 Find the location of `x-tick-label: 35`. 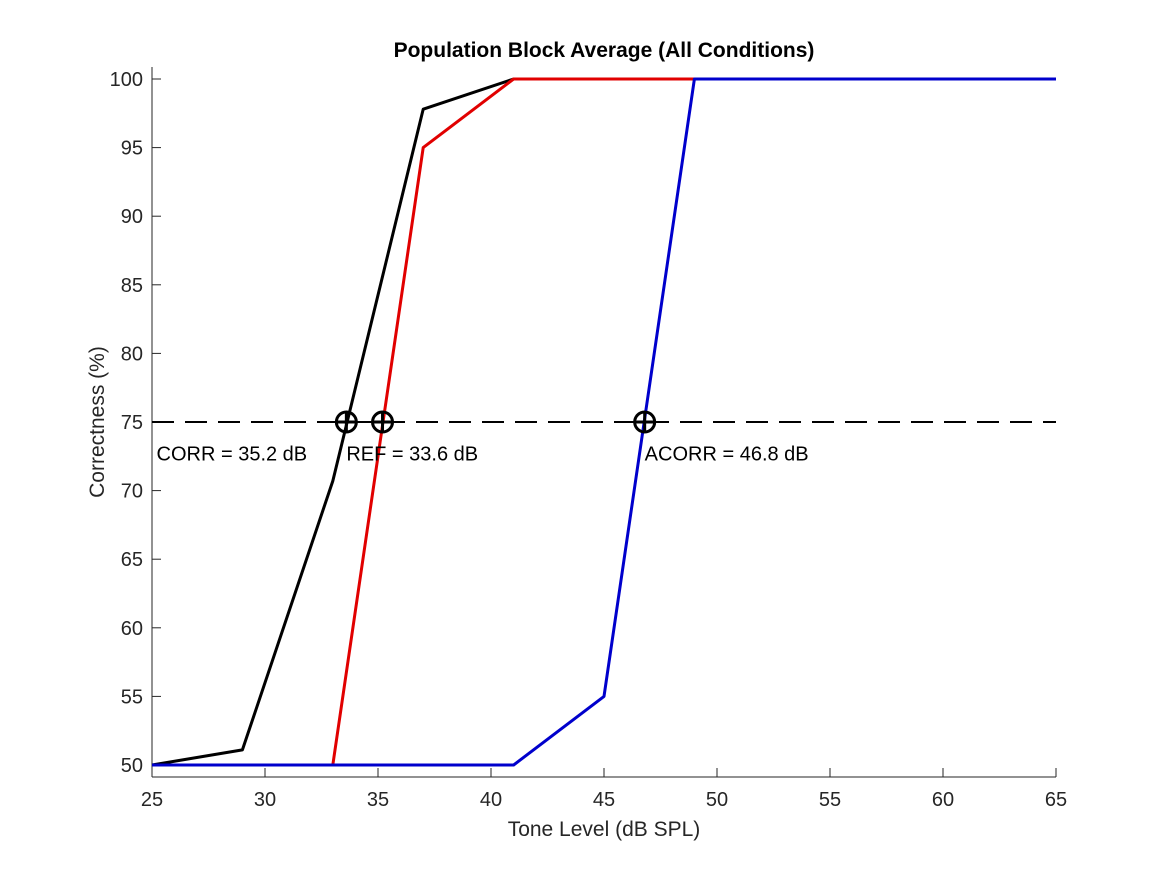

x-tick-label: 35 is located at coordinates (378, 800).